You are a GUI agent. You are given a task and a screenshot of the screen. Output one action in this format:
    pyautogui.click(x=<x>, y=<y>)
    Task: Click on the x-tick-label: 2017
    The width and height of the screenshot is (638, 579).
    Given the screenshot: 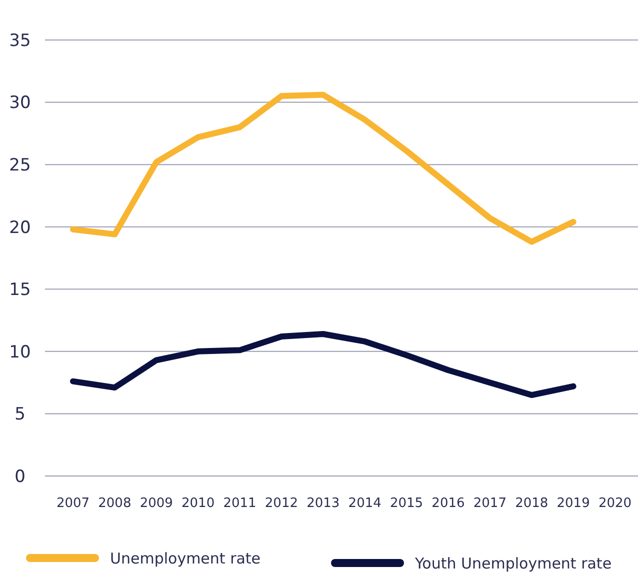 What is the action you would take?
    pyautogui.click(x=489, y=503)
    